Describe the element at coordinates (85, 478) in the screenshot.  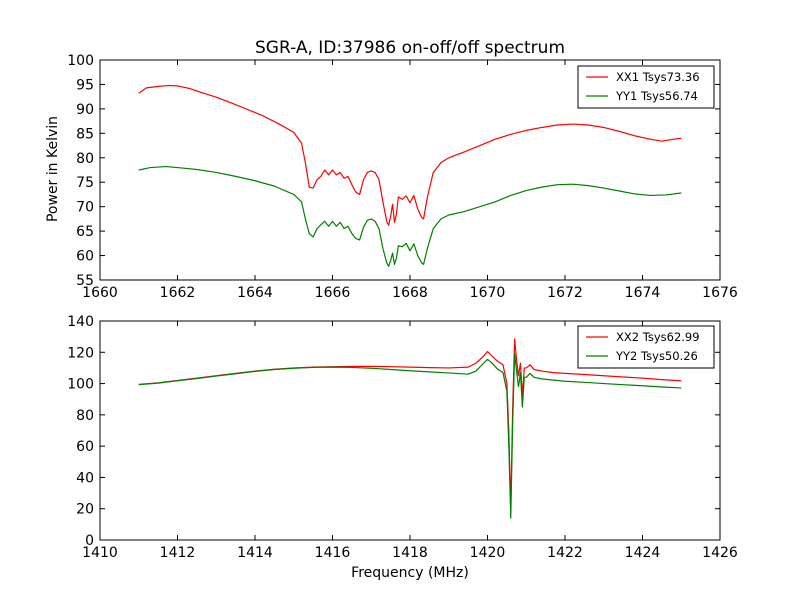
I see `y-tick-label: 40` at that location.